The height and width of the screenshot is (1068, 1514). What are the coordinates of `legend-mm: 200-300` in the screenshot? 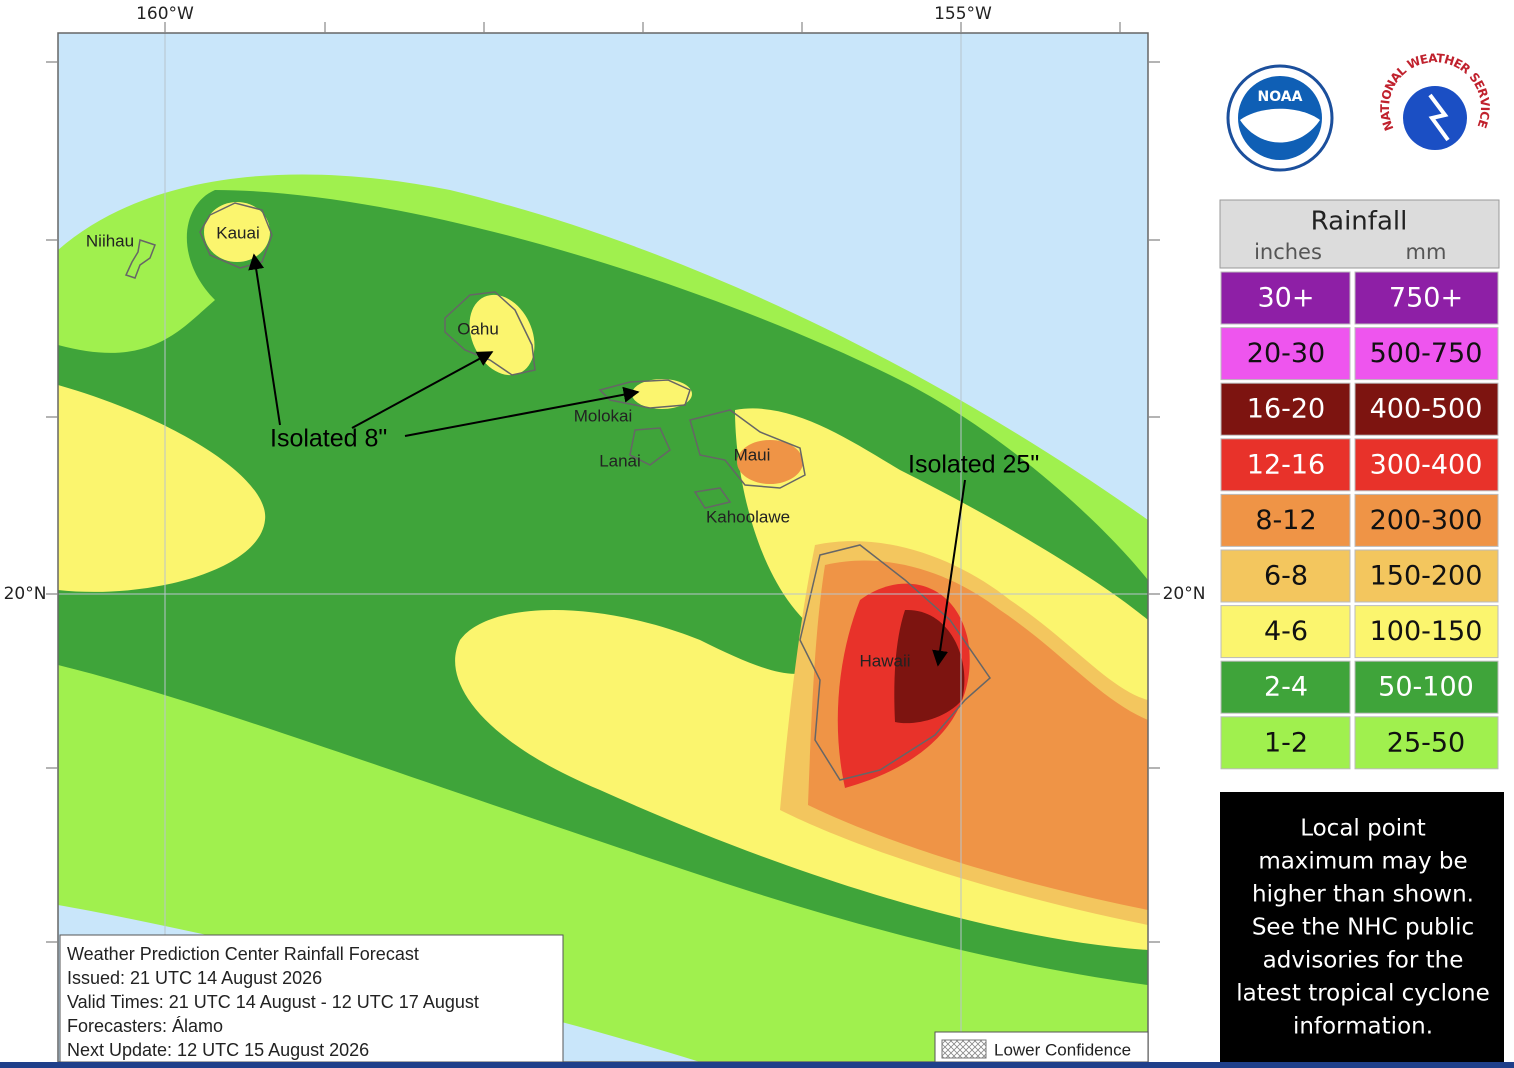 It's located at (1426, 520).